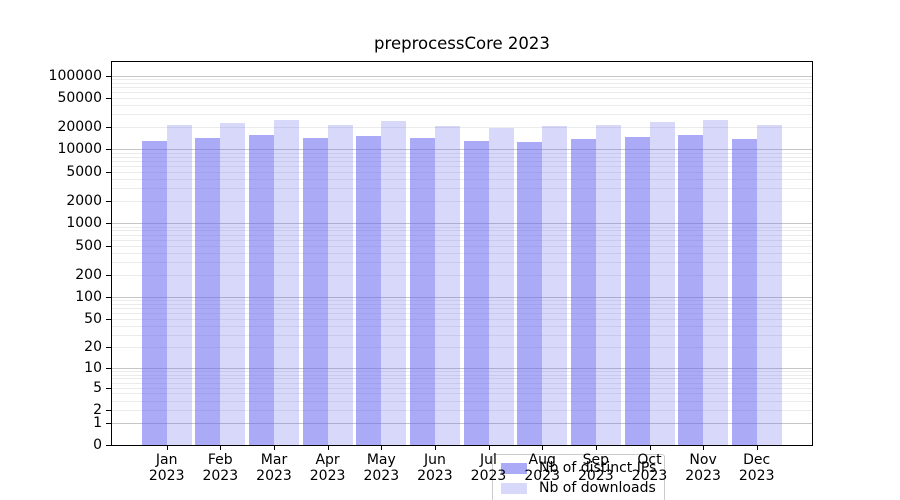 Image resolution: width=900 pixels, height=500 pixels. I want to click on x-tick-label-month: Aug, so click(542, 460).